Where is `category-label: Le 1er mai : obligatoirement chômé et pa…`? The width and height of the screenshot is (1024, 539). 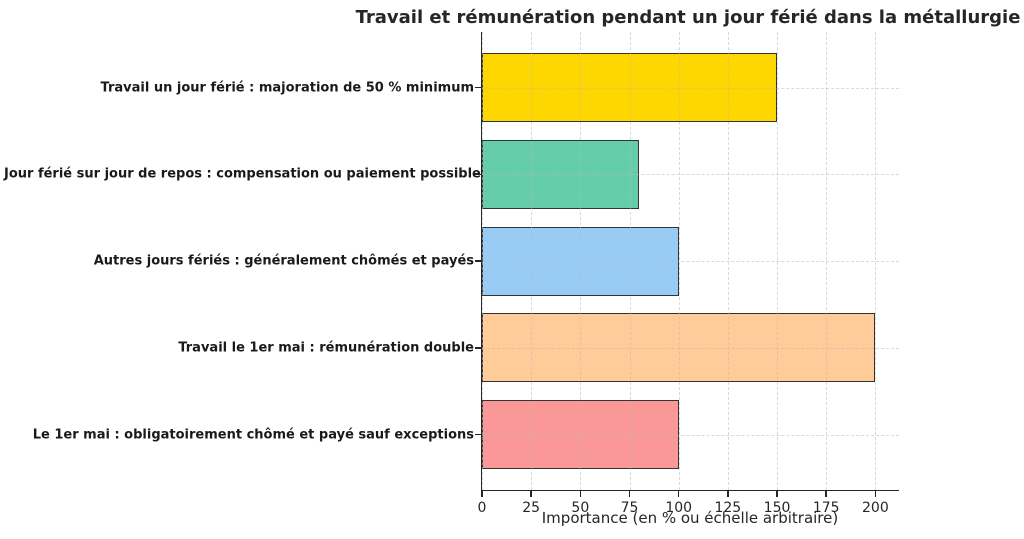
category-label: Le 1er mai : obligatoirement chômé et pa… is located at coordinates (253, 434).